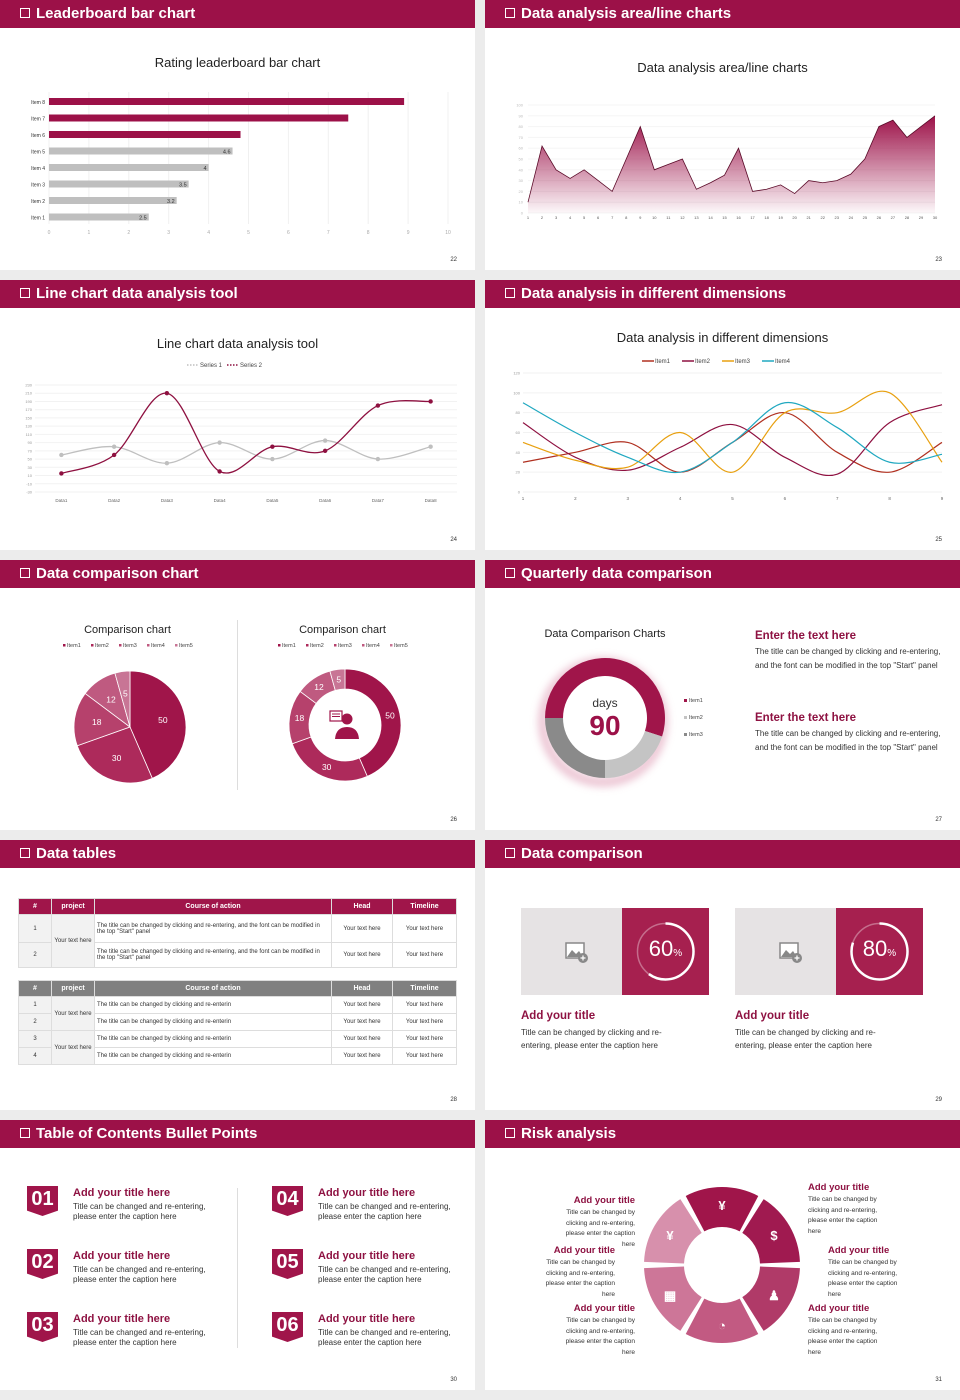 The height and width of the screenshot is (1400, 960). What do you see at coordinates (670, 1235) in the screenshot?
I see `currency-hand-icon: ¥` at bounding box center [670, 1235].